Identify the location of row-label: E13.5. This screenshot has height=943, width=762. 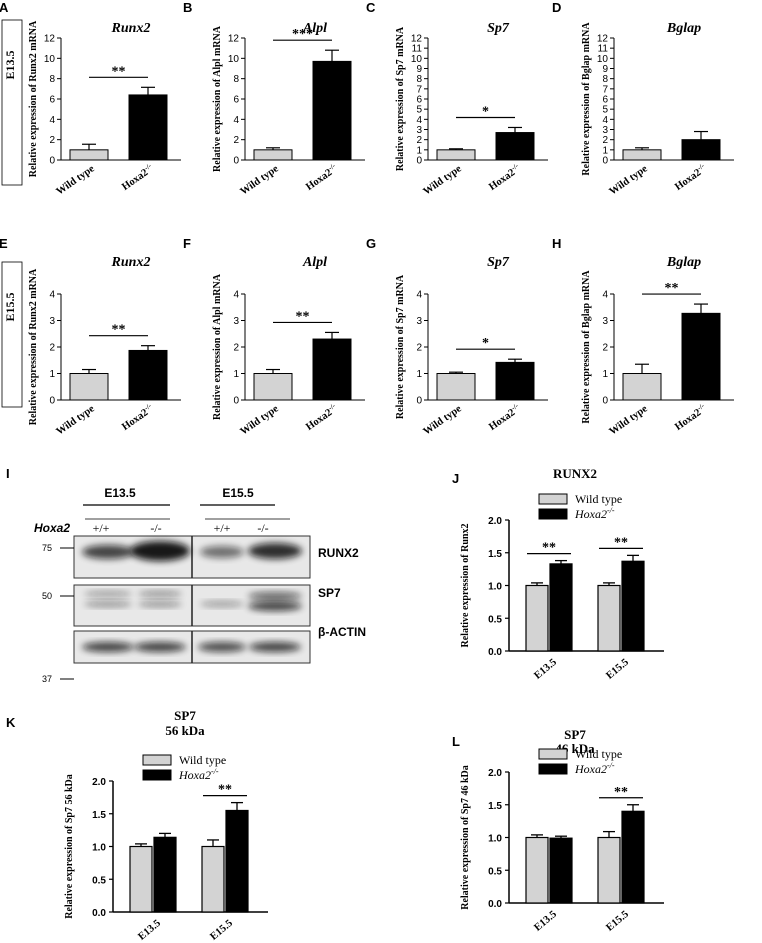
(10, 64).